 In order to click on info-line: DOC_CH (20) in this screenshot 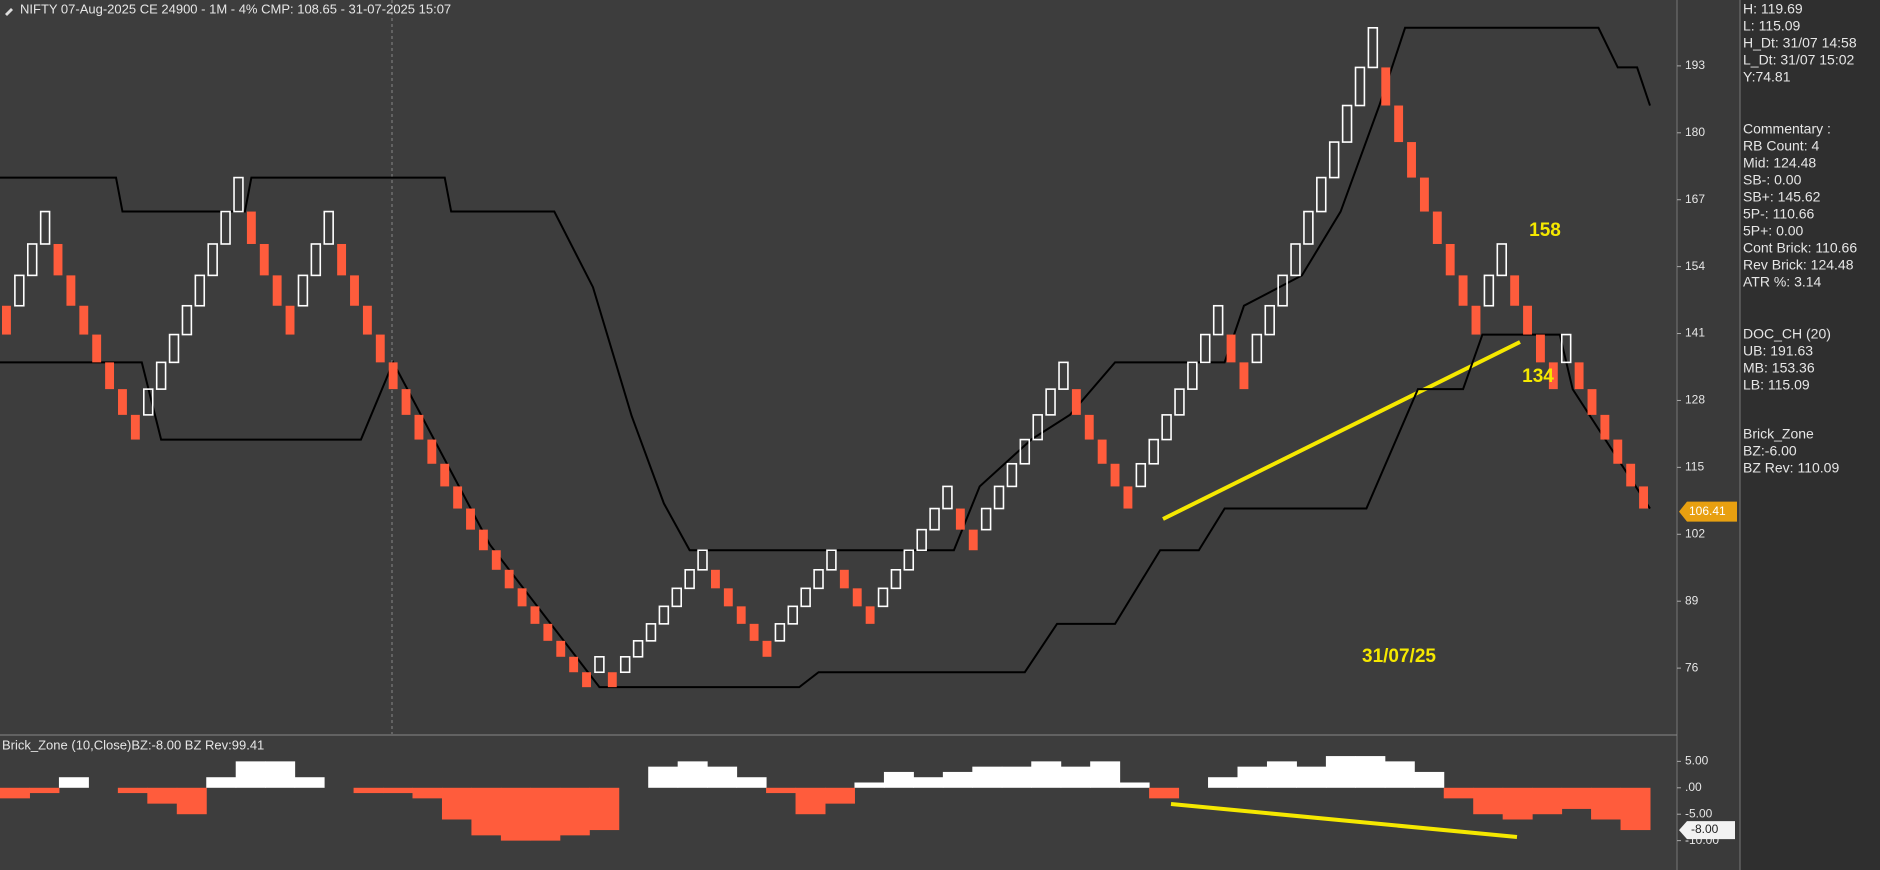, I will do `click(1787, 334)`.